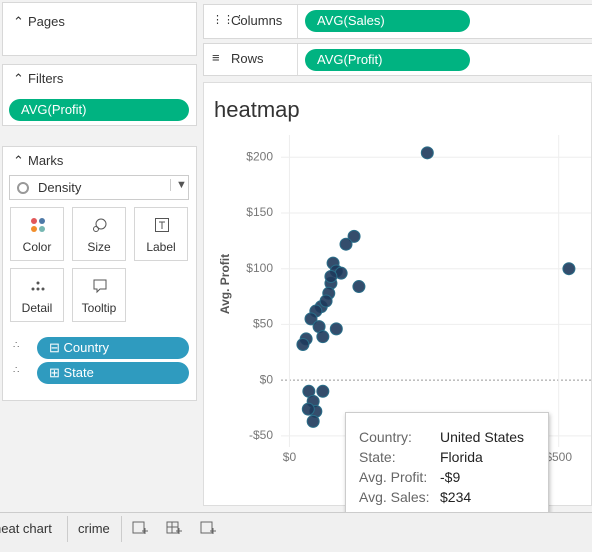 This screenshot has width=592, height=552. What do you see at coordinates (225, 284) in the screenshot?
I see `y-axis-title: Avg. Profit` at bounding box center [225, 284].